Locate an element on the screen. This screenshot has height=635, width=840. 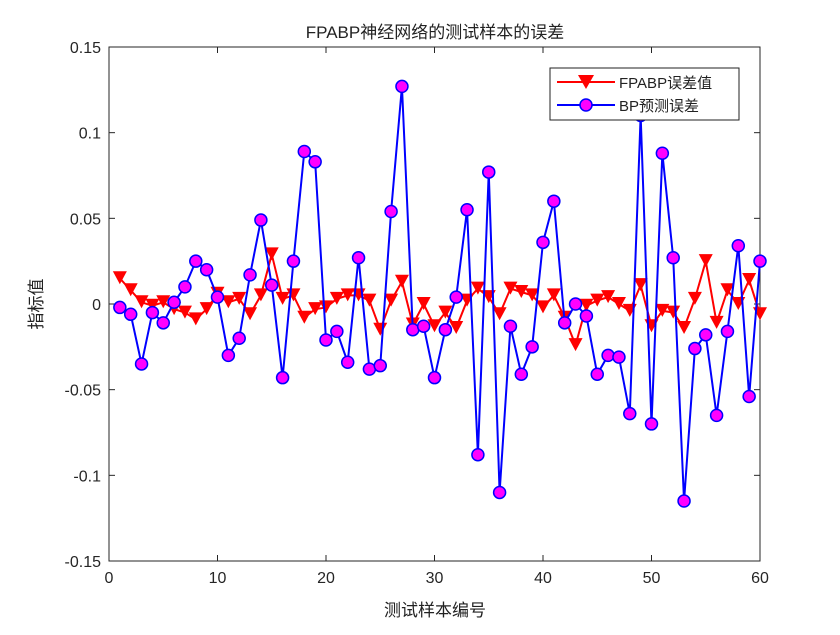
y-tick-label: 0.1 is located at coordinates (90, 134).